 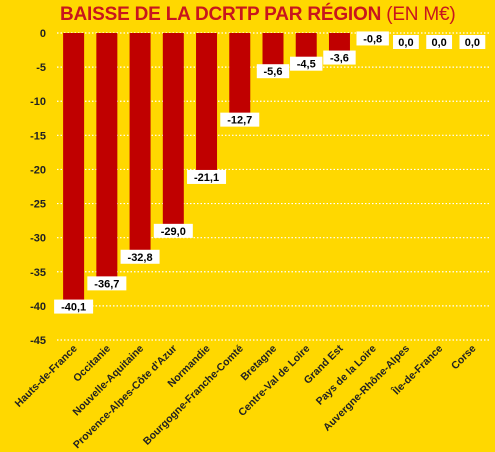 I want to click on y-tick-label: -20, so click(x=38, y=170).